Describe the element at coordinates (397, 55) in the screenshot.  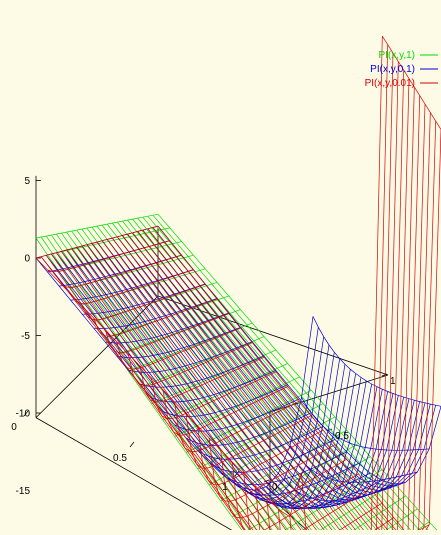
I see `legend-label: PI(x,y,1)` at that location.